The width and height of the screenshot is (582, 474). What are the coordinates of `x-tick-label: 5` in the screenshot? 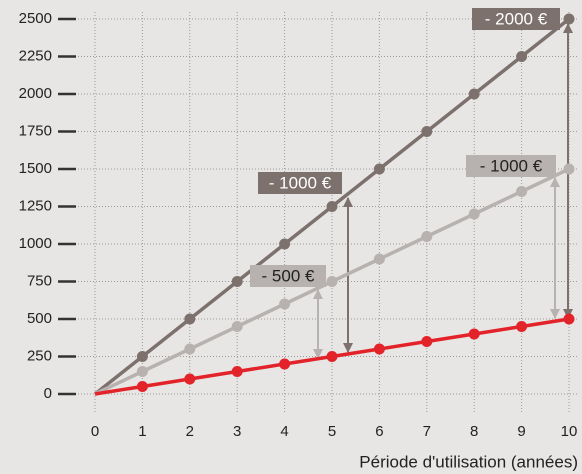 It's located at (332, 431).